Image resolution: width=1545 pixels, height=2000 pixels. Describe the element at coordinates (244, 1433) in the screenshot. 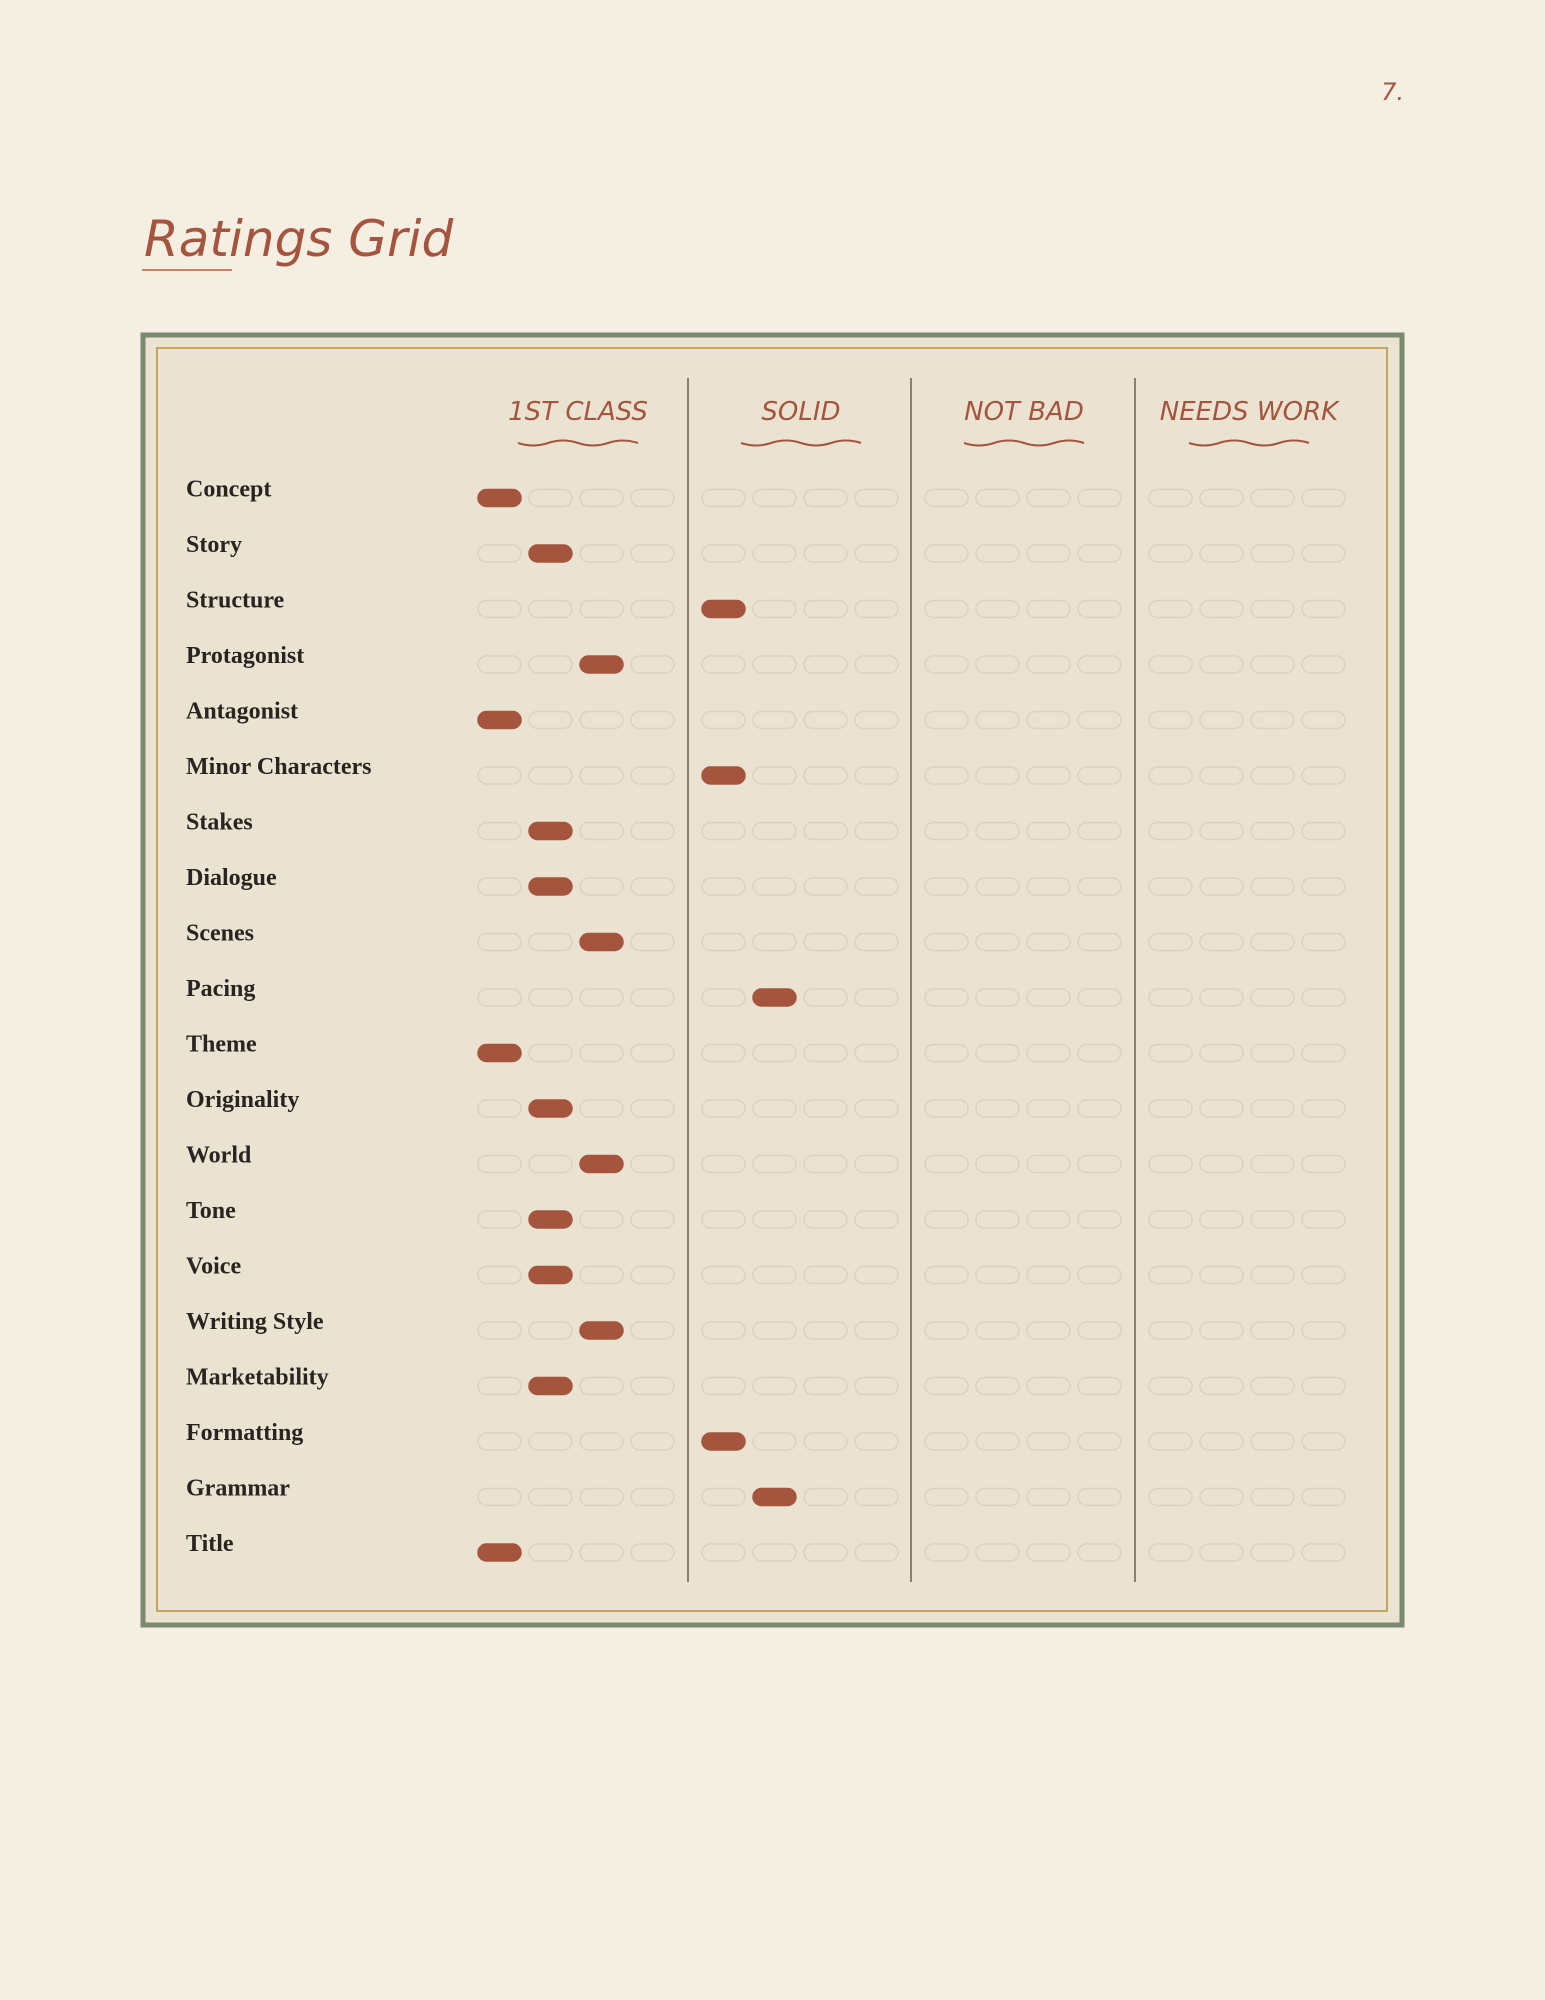

I see `row-label: Formatting` at that location.